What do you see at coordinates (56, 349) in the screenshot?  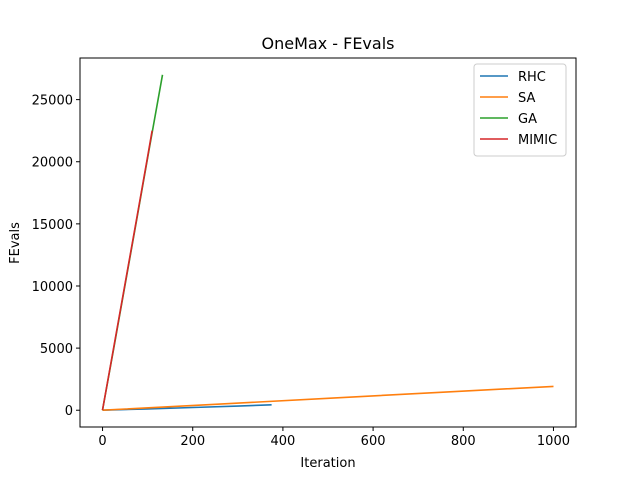 I see `y-tick-label: 5000` at bounding box center [56, 349].